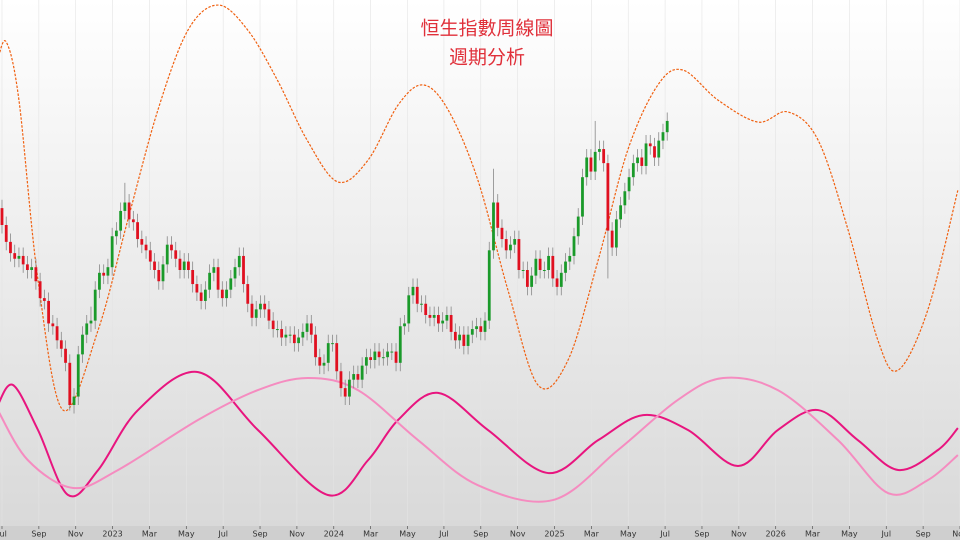  What do you see at coordinates (664, 534) in the screenshot?
I see `x-tick-label: Jul` at bounding box center [664, 534].